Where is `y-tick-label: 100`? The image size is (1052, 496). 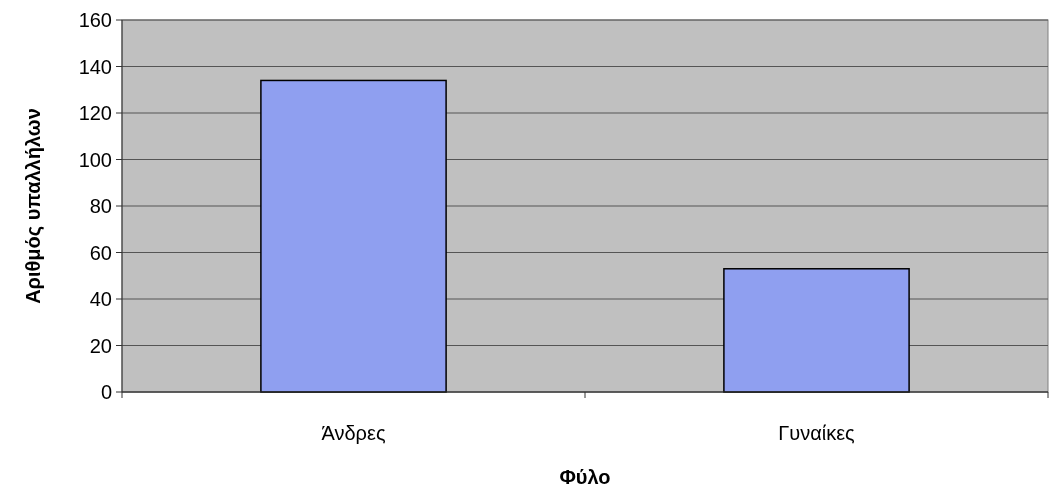 y-tick-label: 100 is located at coordinates (95, 159).